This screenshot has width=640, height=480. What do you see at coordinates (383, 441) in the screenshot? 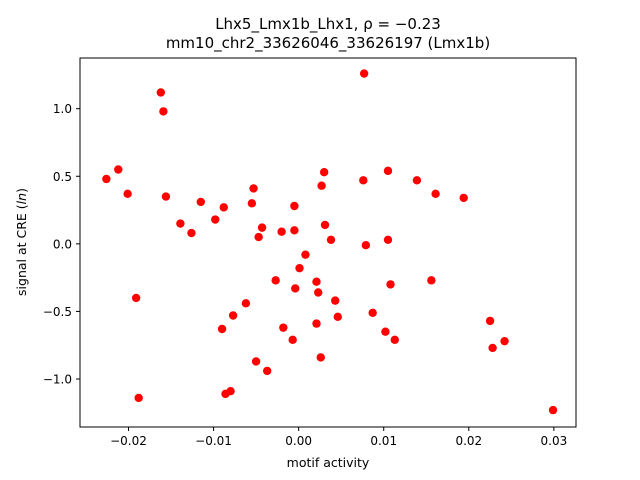
I see `x-tick-label: 0.01` at bounding box center [383, 441].